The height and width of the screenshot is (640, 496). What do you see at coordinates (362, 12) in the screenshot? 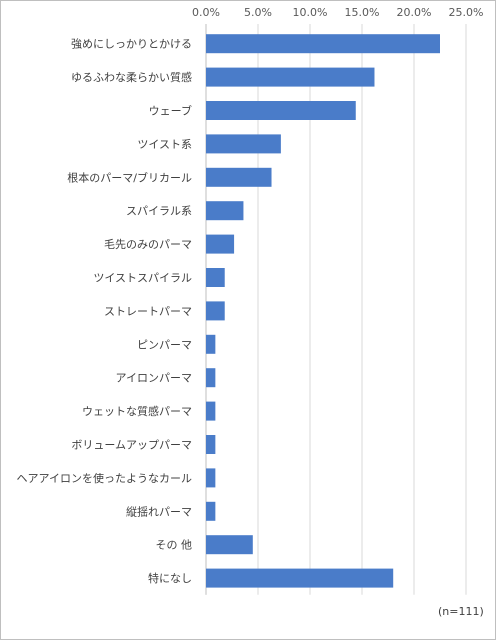
I see `x-tick-label: 15.0%` at bounding box center [362, 12].